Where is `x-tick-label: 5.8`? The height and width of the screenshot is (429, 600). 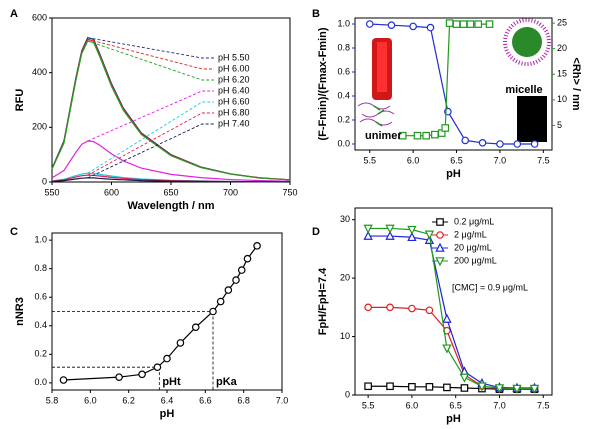 x-tick-label: 5.8 is located at coordinates (52, 400).